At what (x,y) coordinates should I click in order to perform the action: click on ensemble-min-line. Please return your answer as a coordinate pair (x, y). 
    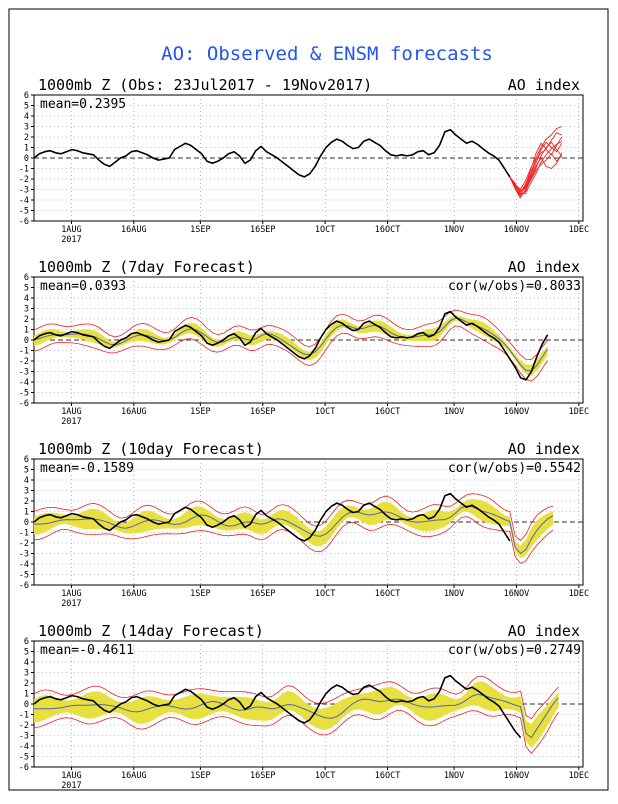
    Looking at the image, I should click on (290, 353).